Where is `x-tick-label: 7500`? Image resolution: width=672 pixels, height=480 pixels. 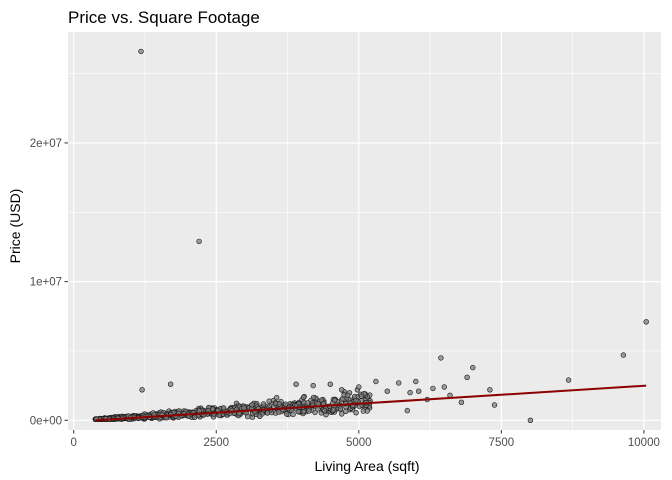 x-tick-label: 7500 is located at coordinates (502, 443).